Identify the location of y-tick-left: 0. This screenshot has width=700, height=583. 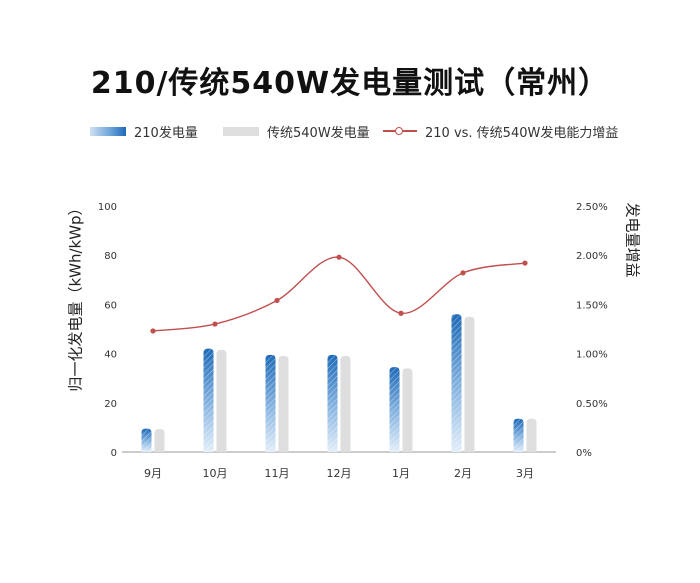
(114, 453).